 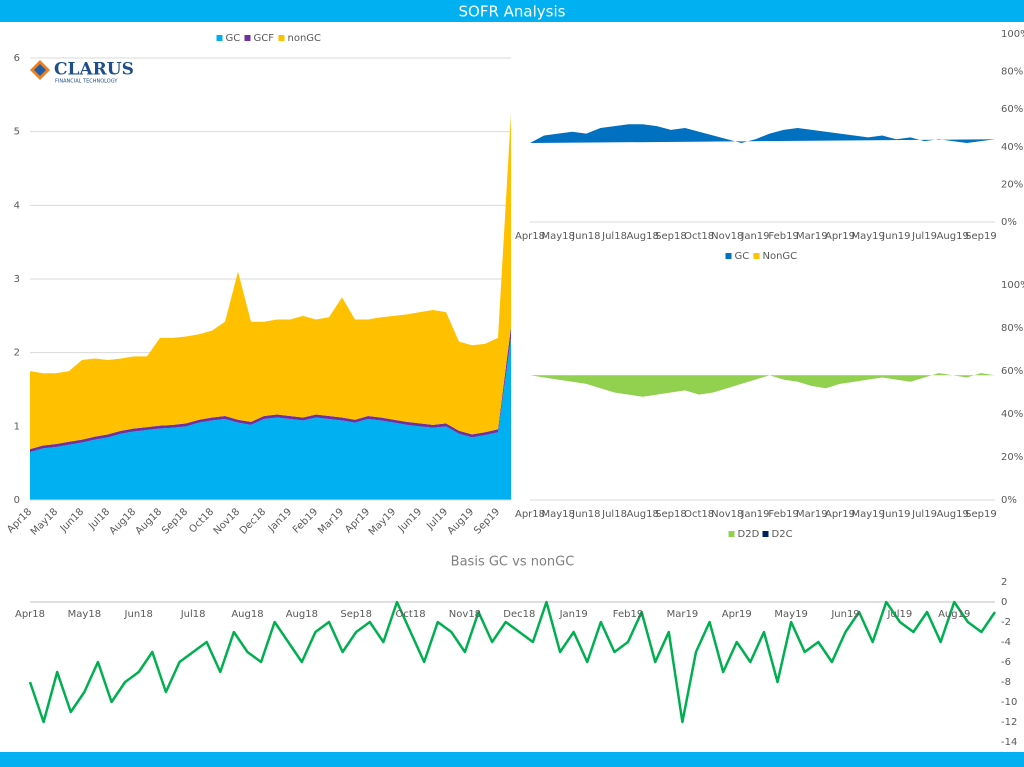 What do you see at coordinates (1006, 642) in the screenshot?
I see `y-tick-label: -4` at bounding box center [1006, 642].